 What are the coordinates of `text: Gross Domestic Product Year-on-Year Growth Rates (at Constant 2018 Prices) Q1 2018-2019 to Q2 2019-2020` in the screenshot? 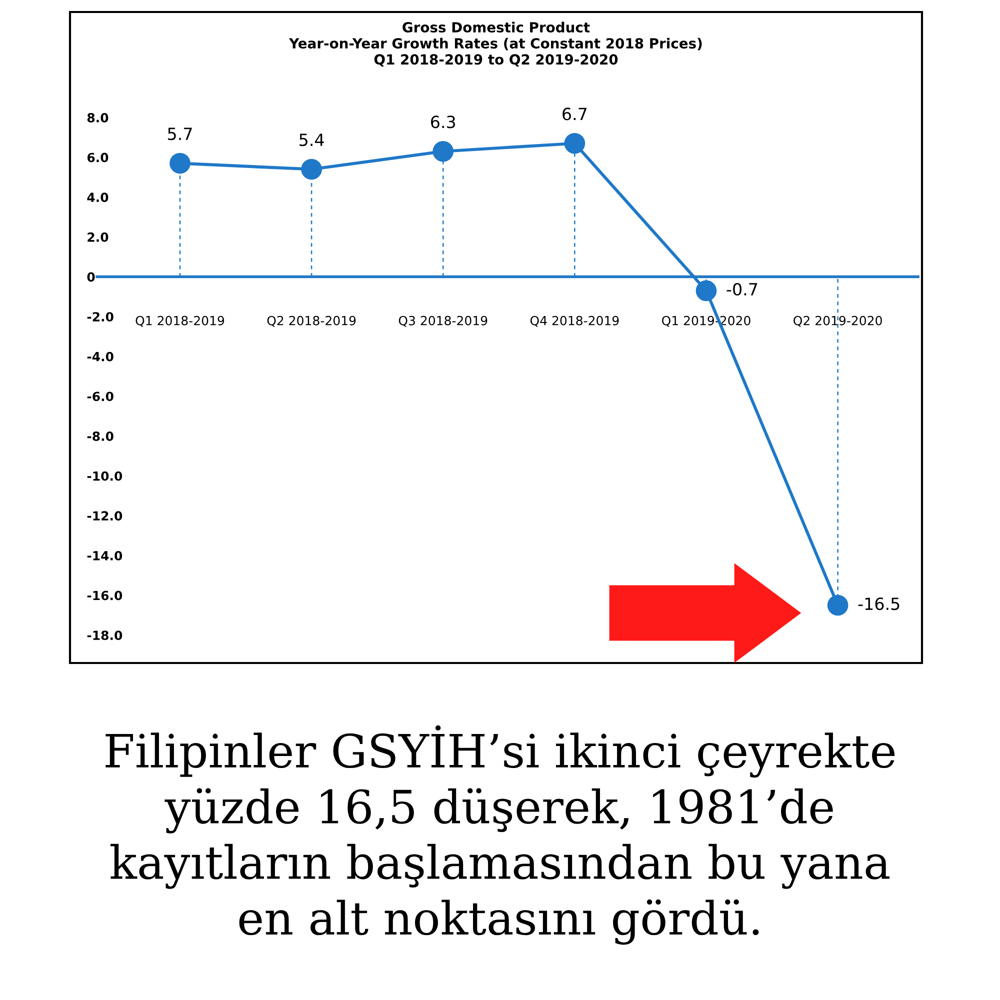 It's located at (495, 44).